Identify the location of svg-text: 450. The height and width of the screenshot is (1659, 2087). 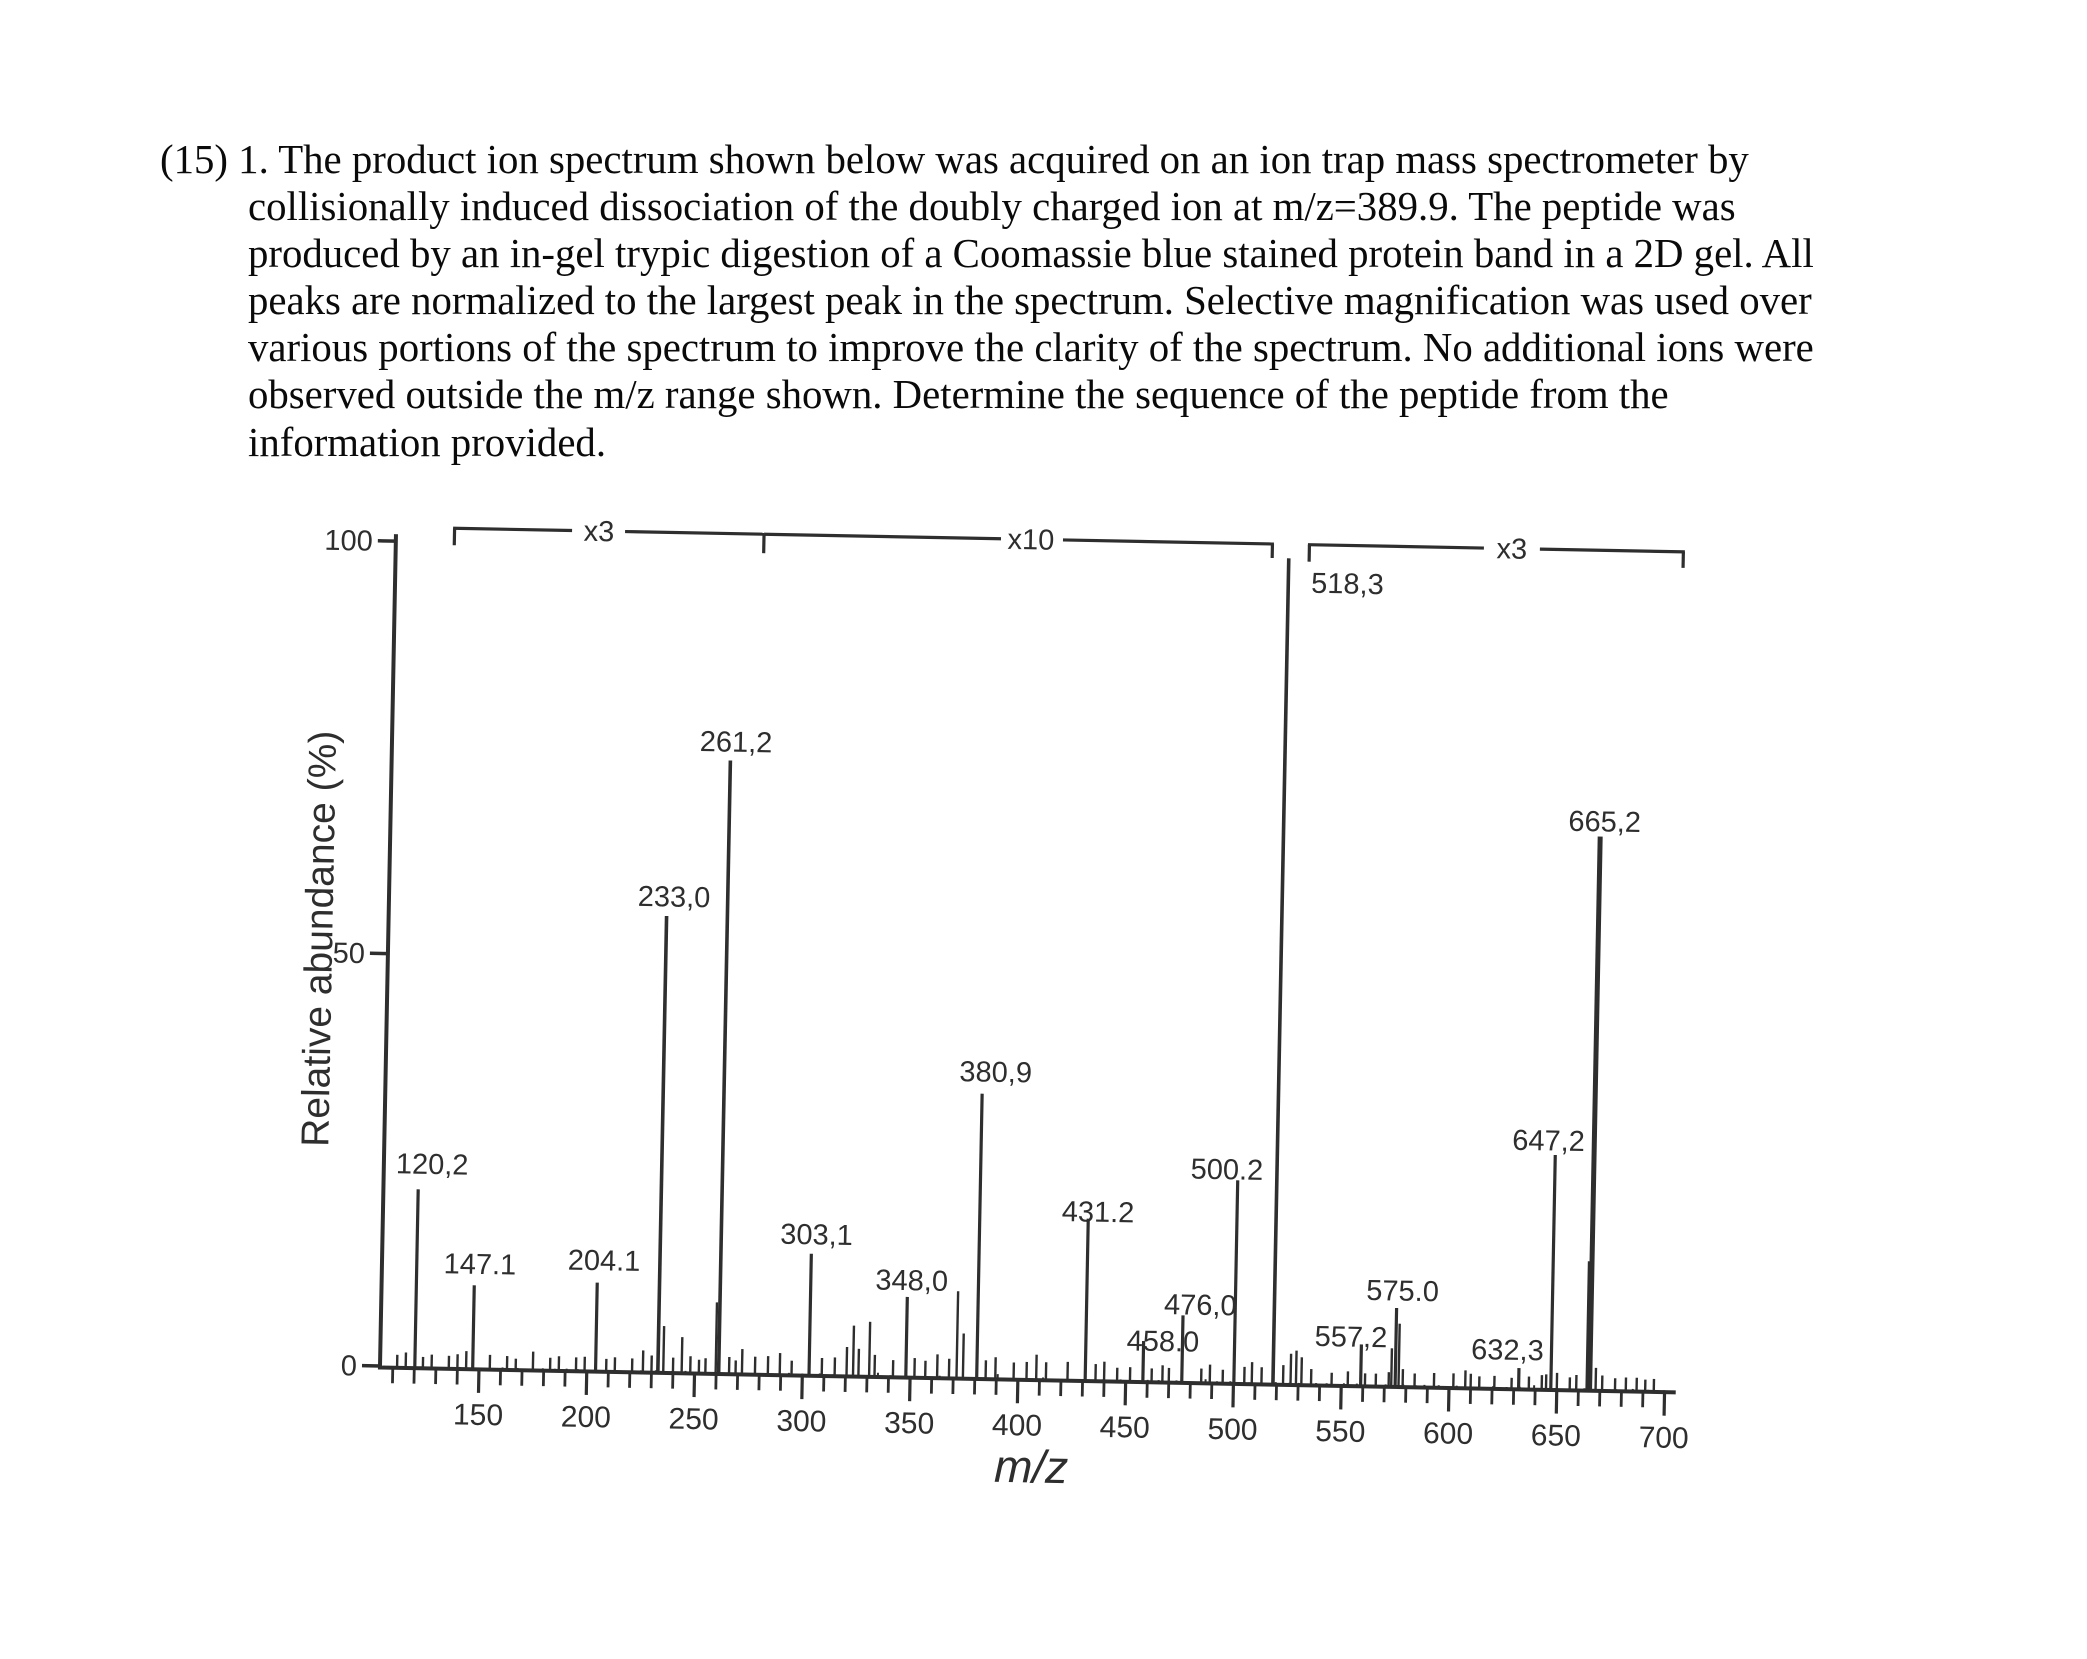
(1124, 1428).